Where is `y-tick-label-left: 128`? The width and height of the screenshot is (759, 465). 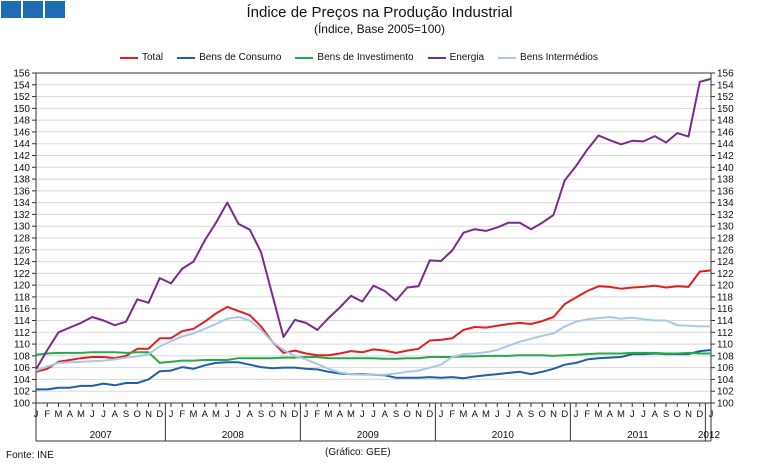
y-tick-label-left: 128 is located at coordinates (21, 239).